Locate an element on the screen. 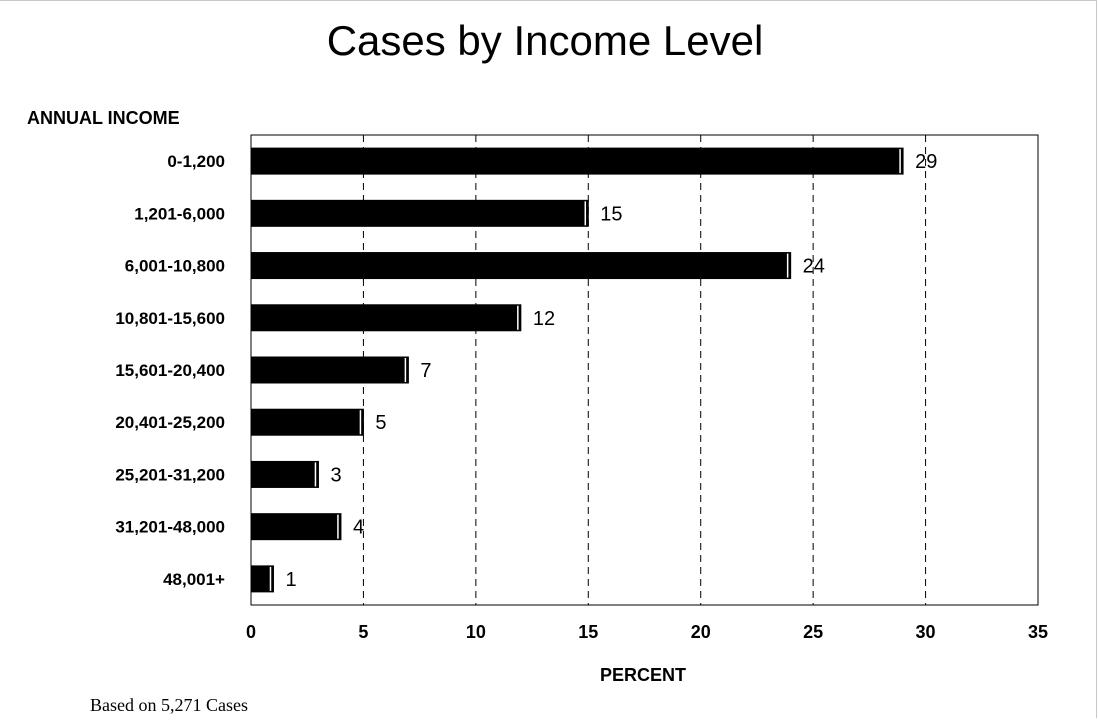 The image size is (1098, 720). category-label: 10,801-15,600 is located at coordinates (170, 318).